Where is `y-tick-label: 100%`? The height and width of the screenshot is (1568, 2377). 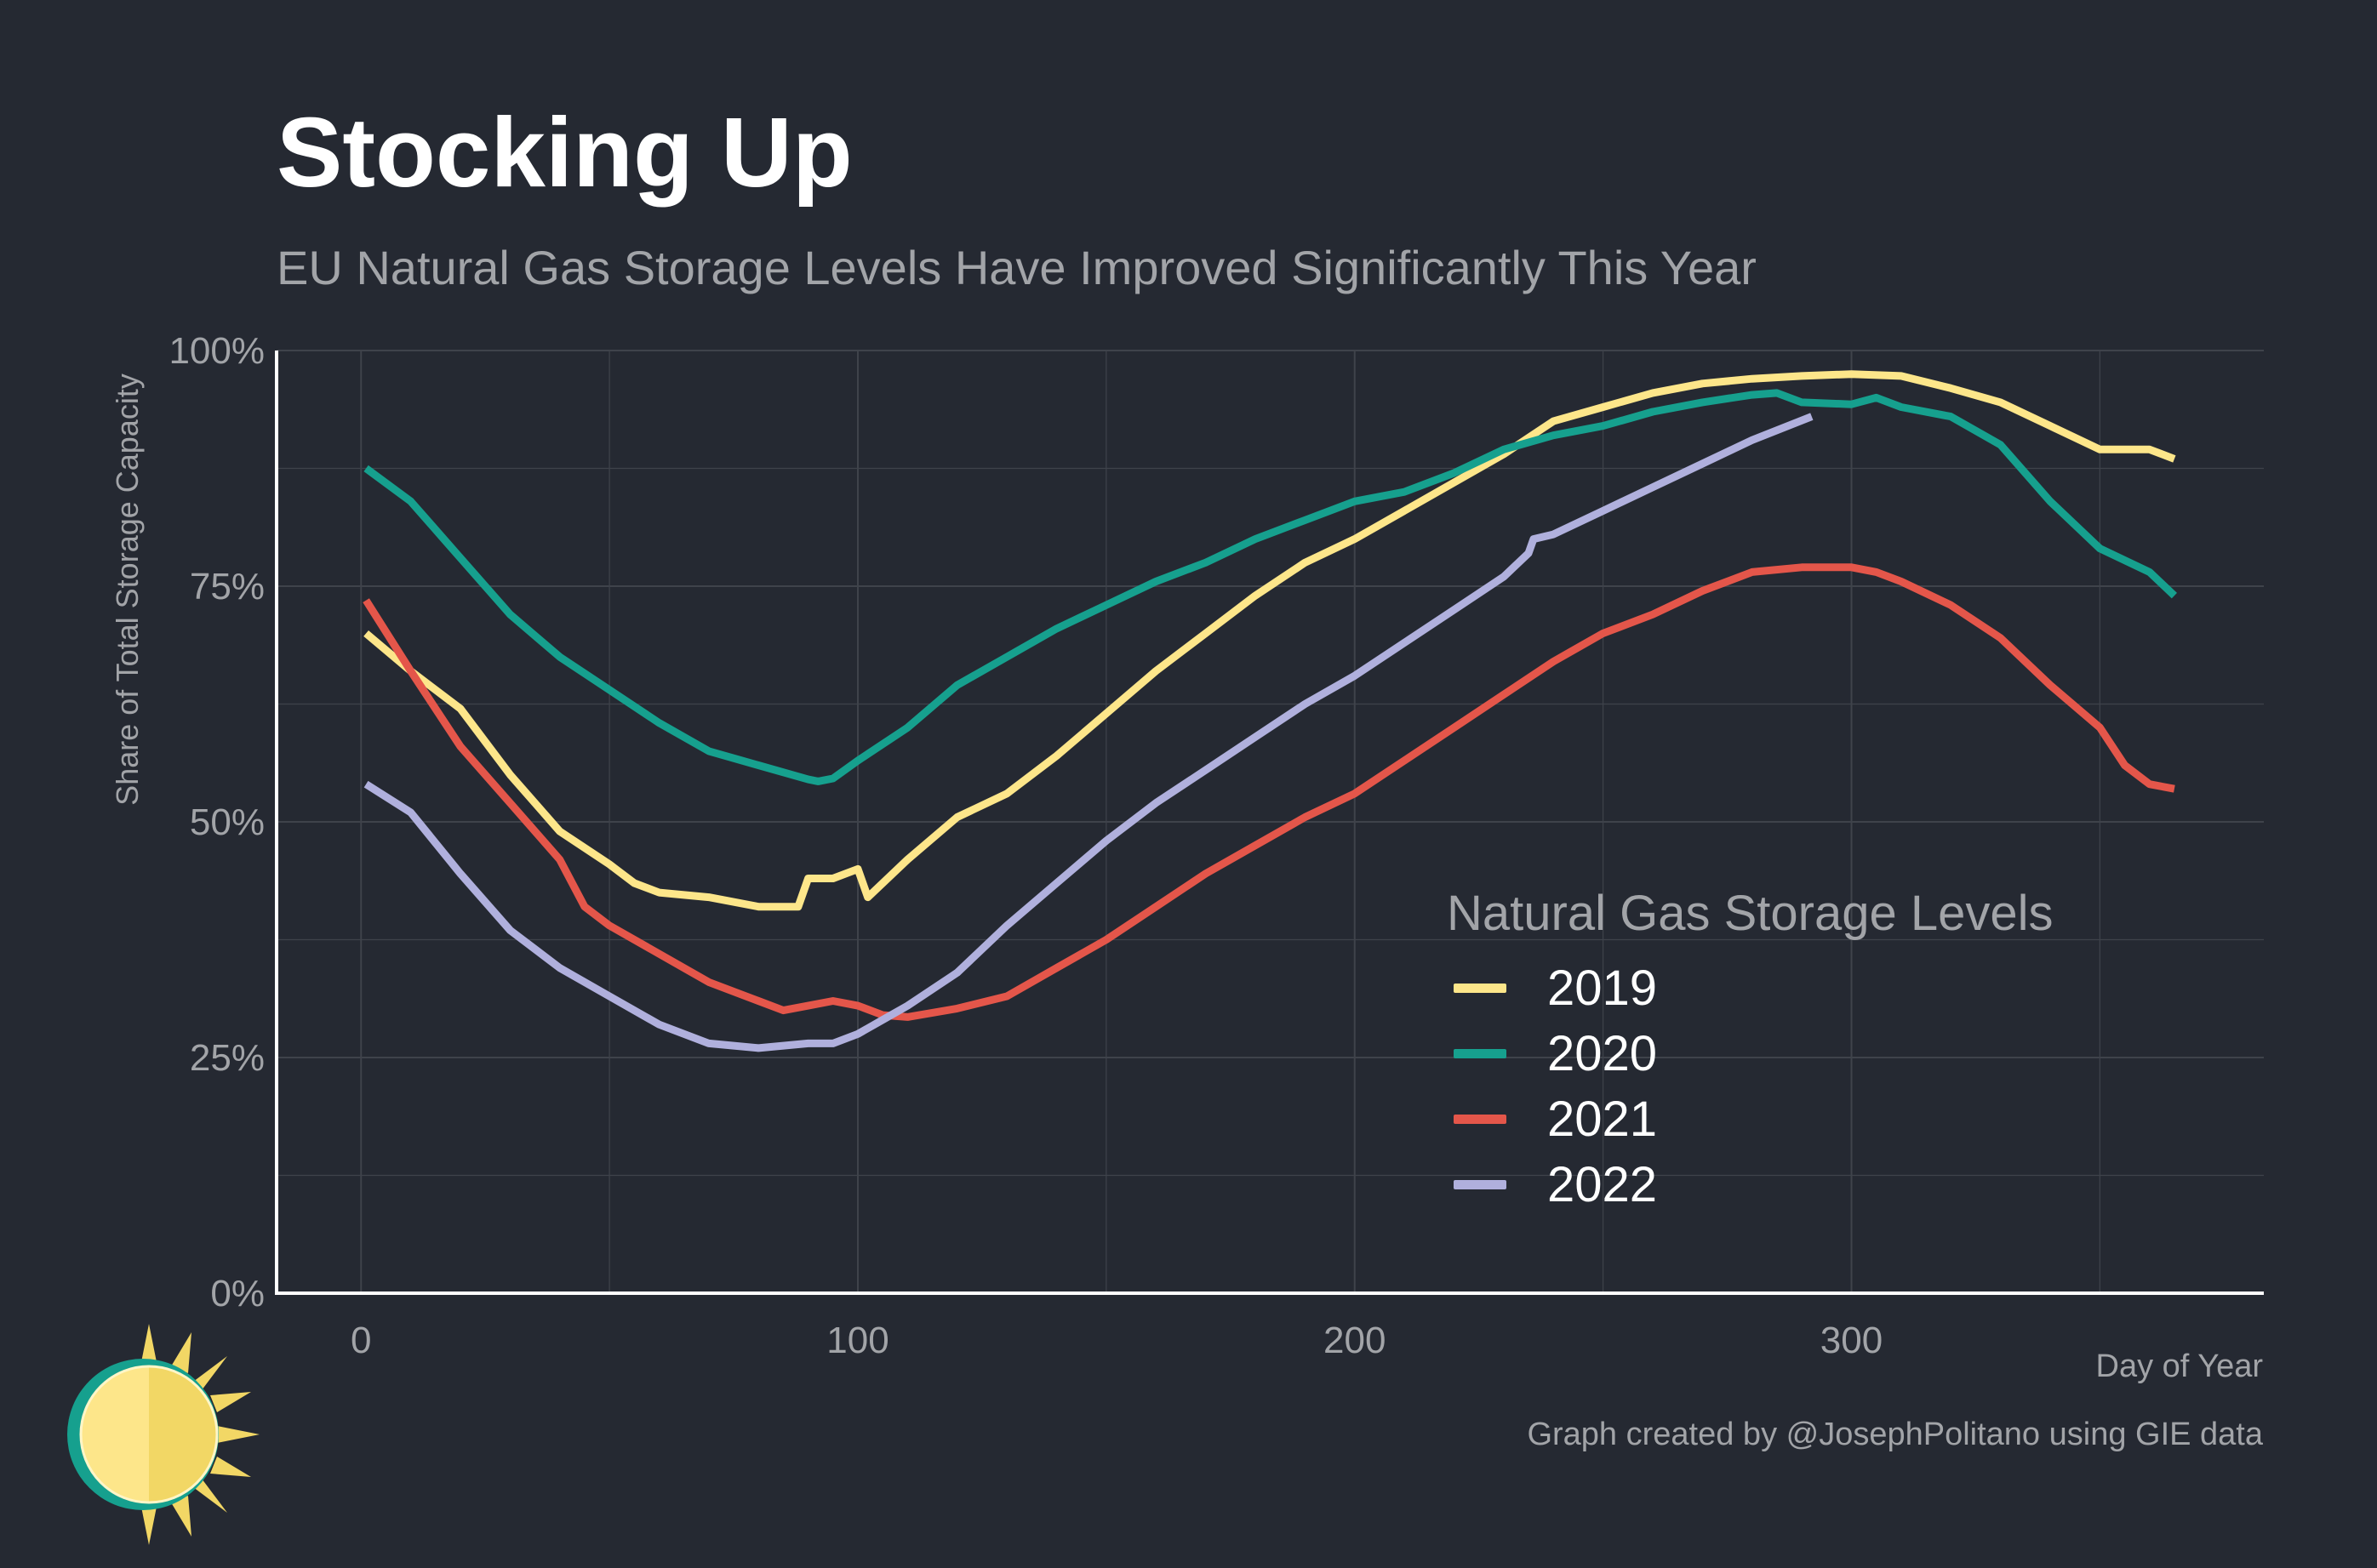 y-tick-label: 100% is located at coordinates (217, 351).